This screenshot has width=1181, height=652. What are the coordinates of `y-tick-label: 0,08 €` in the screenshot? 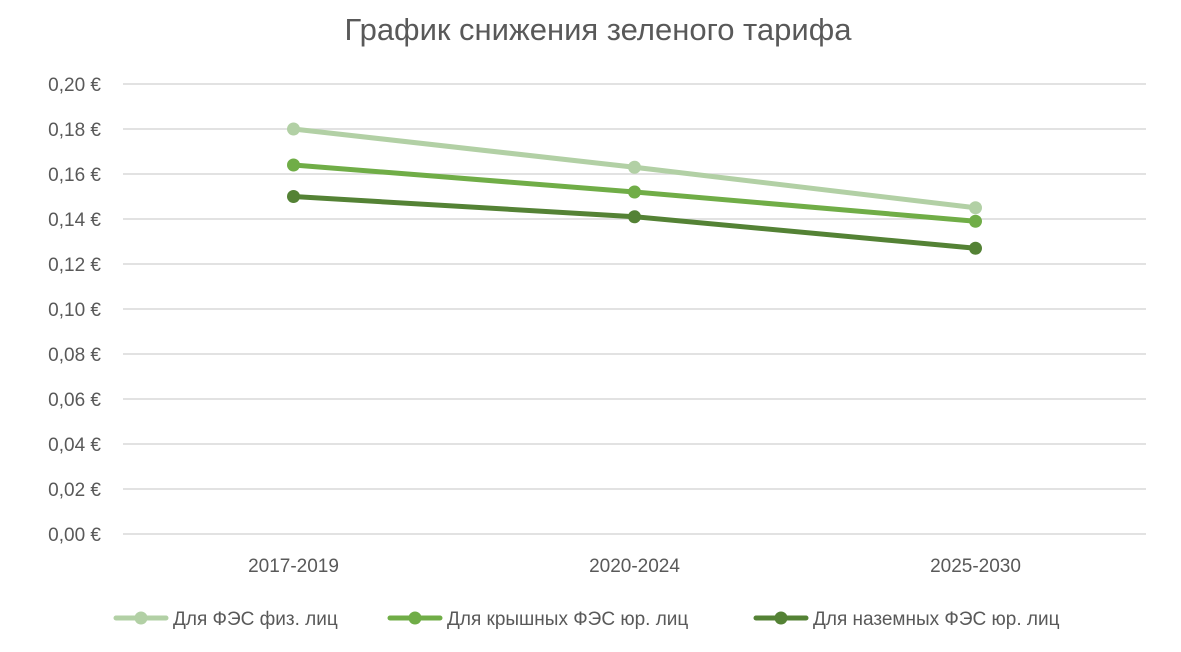 It's located at (74, 355).